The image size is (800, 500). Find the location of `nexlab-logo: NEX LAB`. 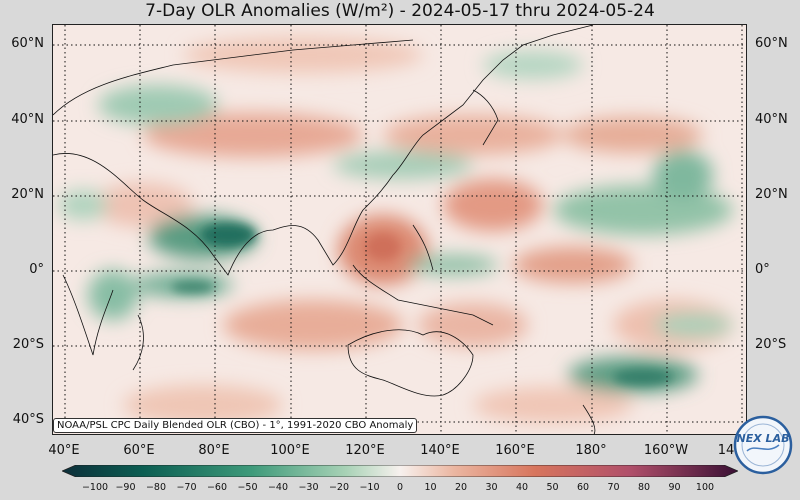

nexlab-logo: NEX LAB is located at coordinates (763, 445).